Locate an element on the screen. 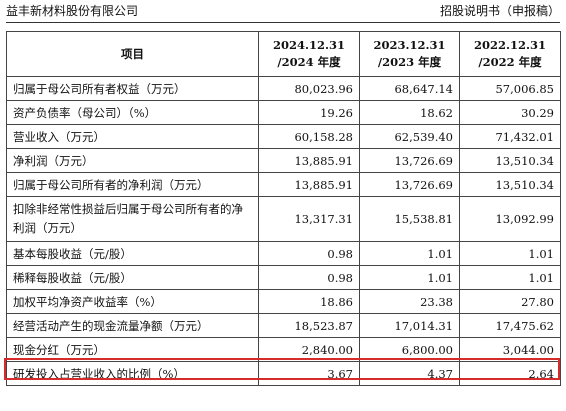 The width and height of the screenshot is (566, 411). header-rule is located at coordinates (283, 22).